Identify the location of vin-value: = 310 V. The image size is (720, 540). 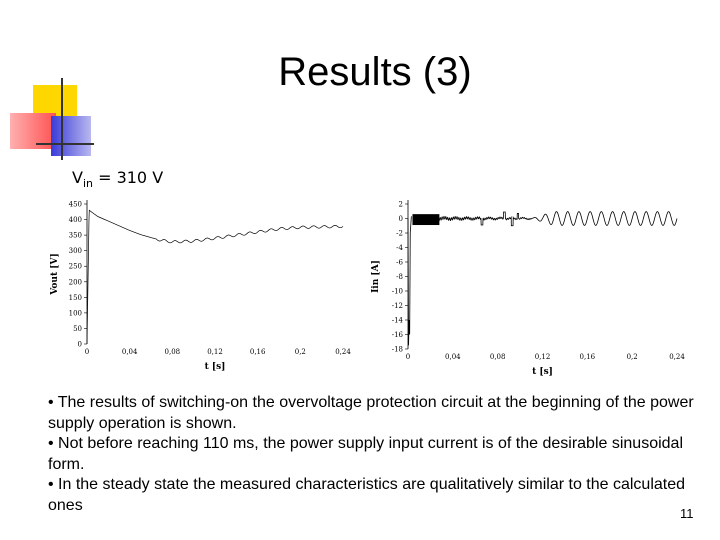
(128, 177).